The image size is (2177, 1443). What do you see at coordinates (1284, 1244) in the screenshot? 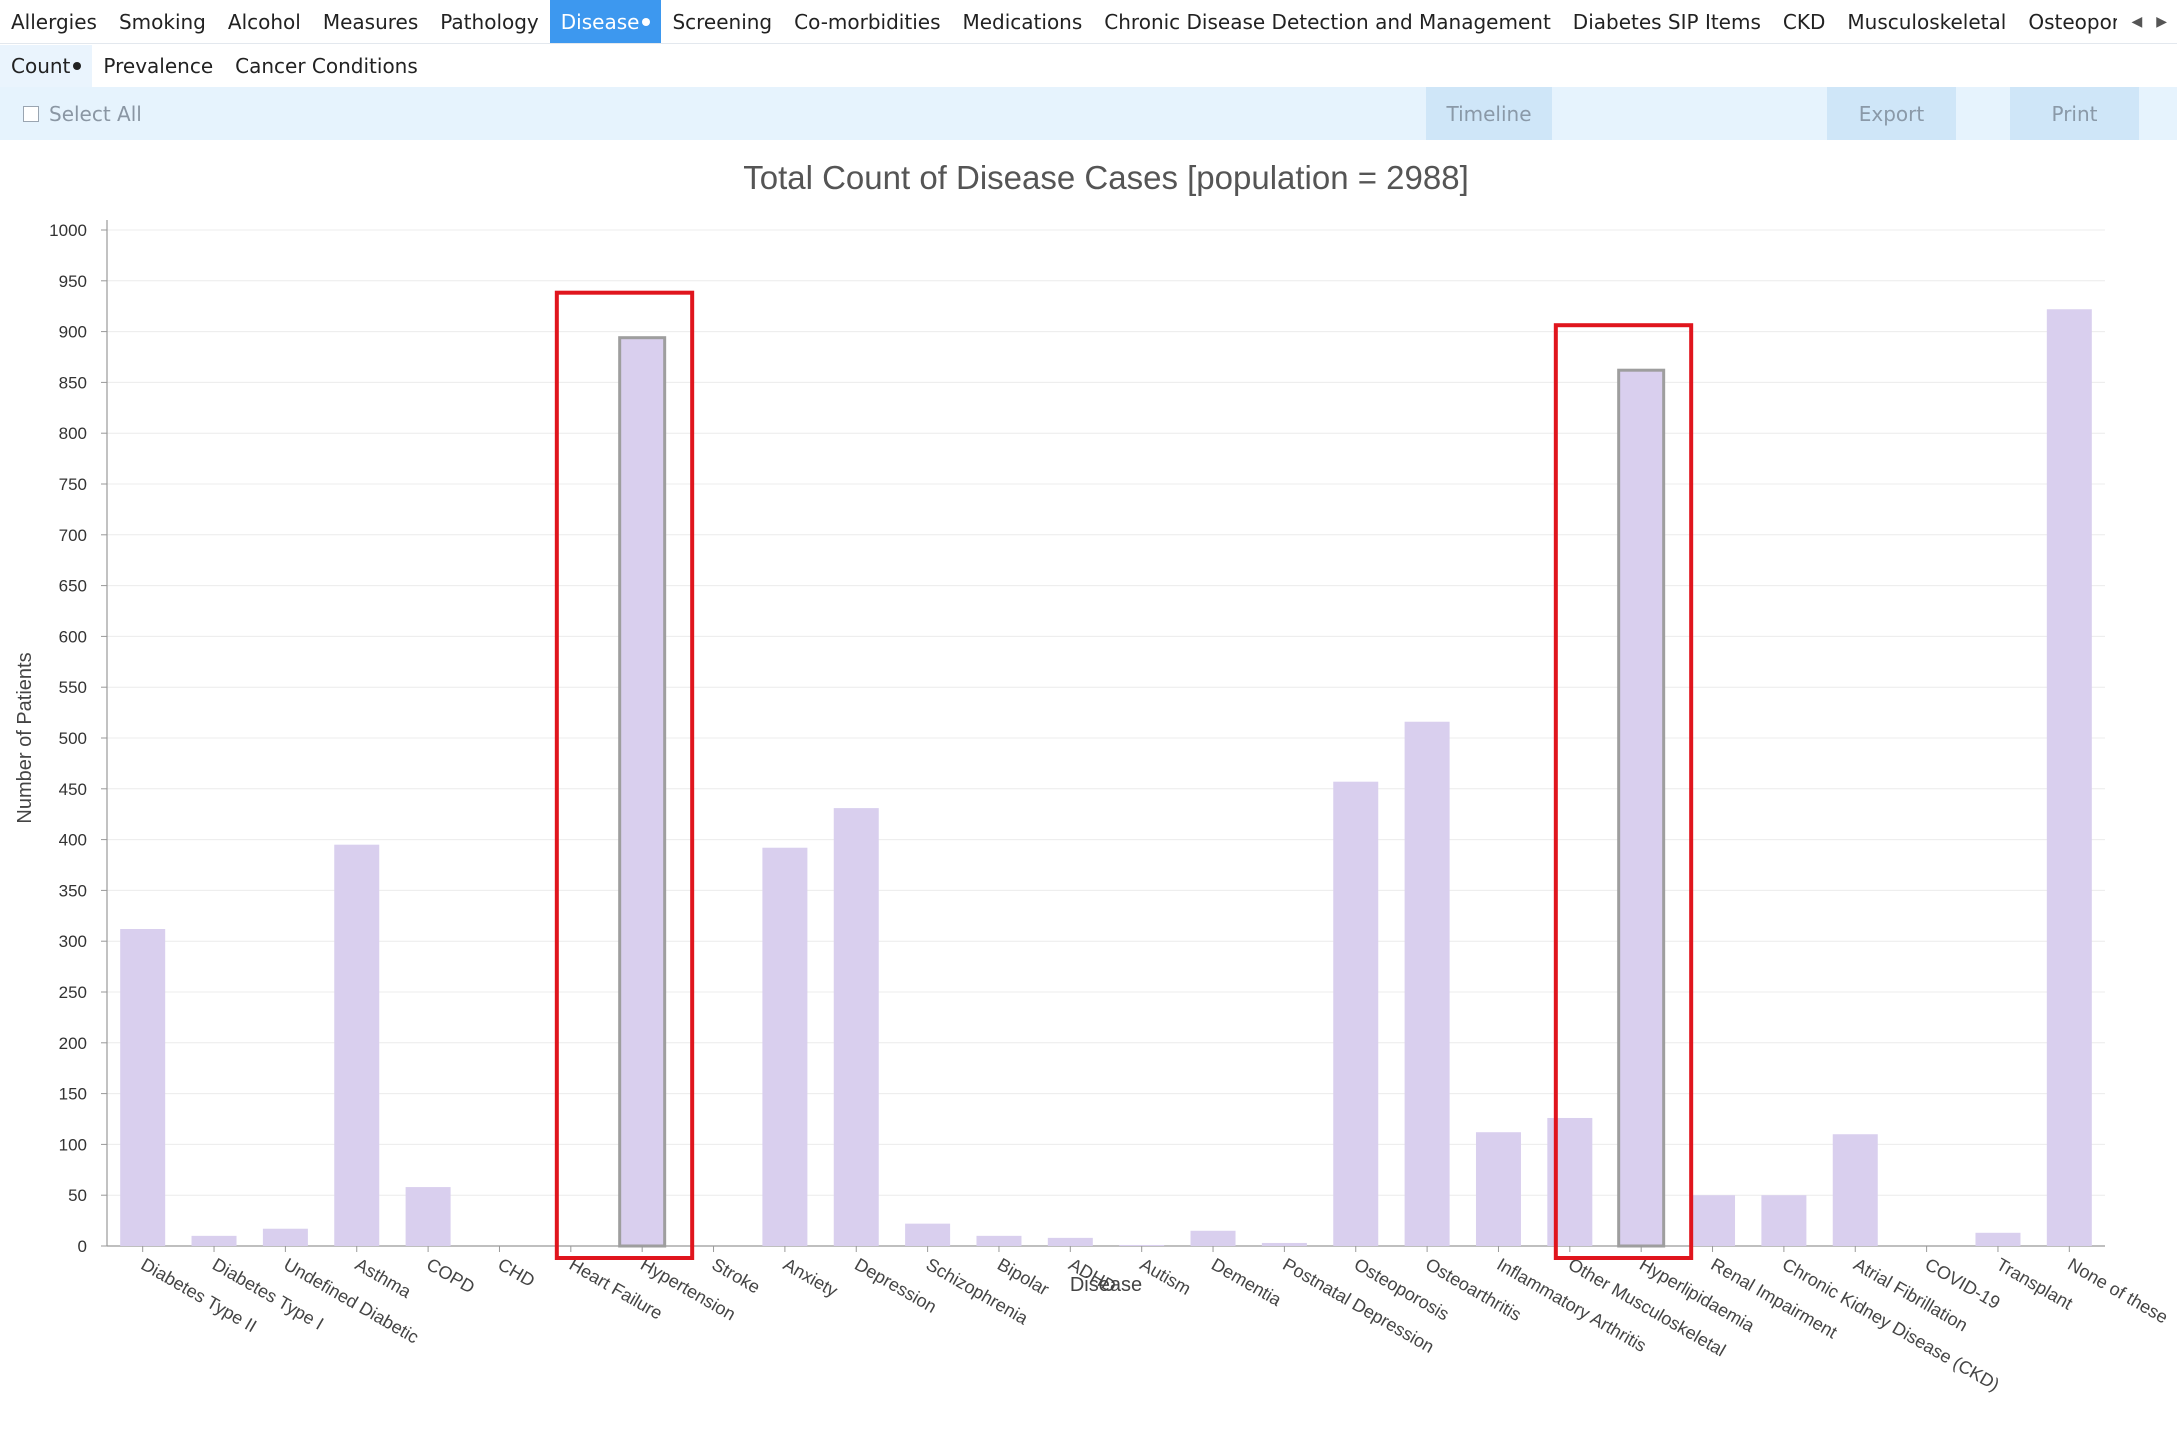
I see `bar-postnatal-depression` at bounding box center [1284, 1244].